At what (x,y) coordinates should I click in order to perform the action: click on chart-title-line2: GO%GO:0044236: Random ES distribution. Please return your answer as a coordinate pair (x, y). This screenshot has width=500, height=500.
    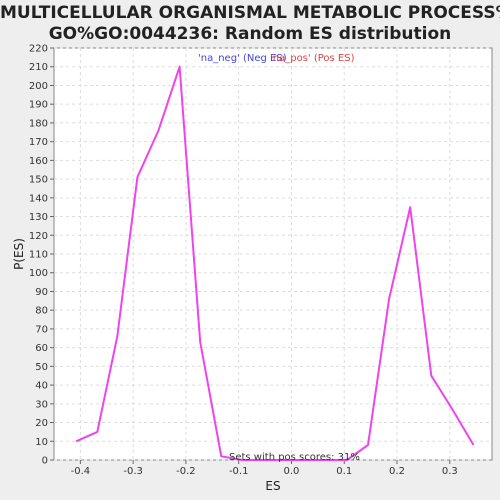
    Looking at the image, I should click on (250, 34).